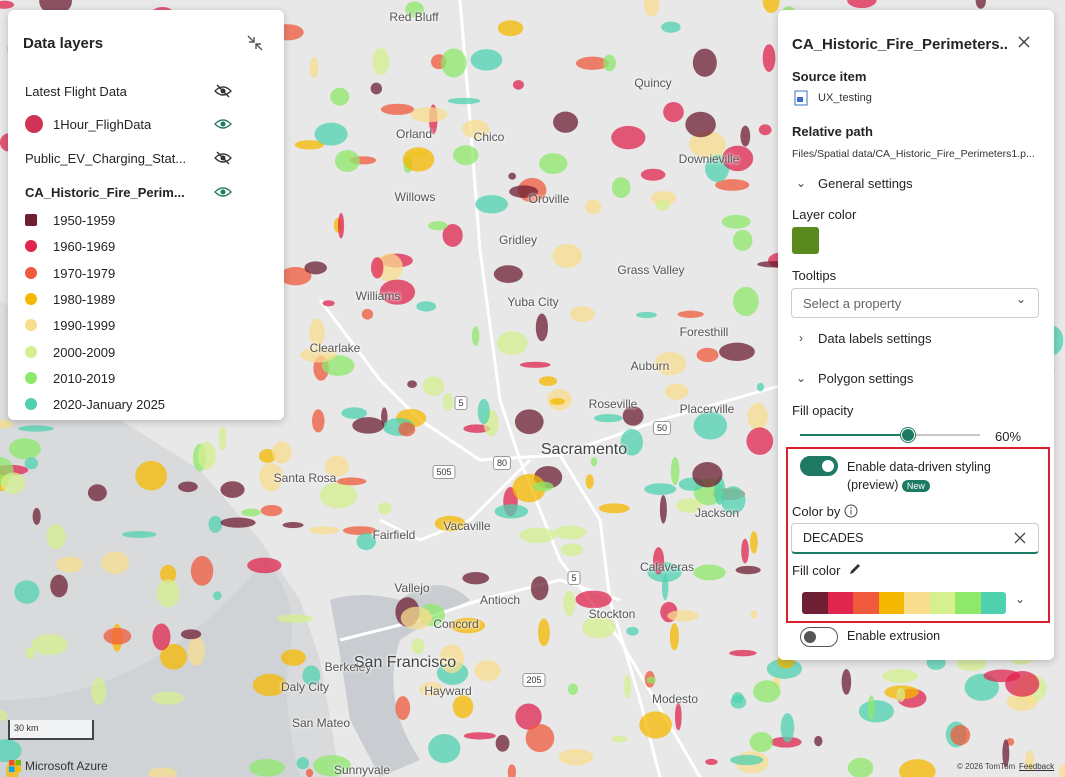 Image resolution: width=1065 pixels, height=777 pixels. I want to click on edit-icon, so click(855, 569).